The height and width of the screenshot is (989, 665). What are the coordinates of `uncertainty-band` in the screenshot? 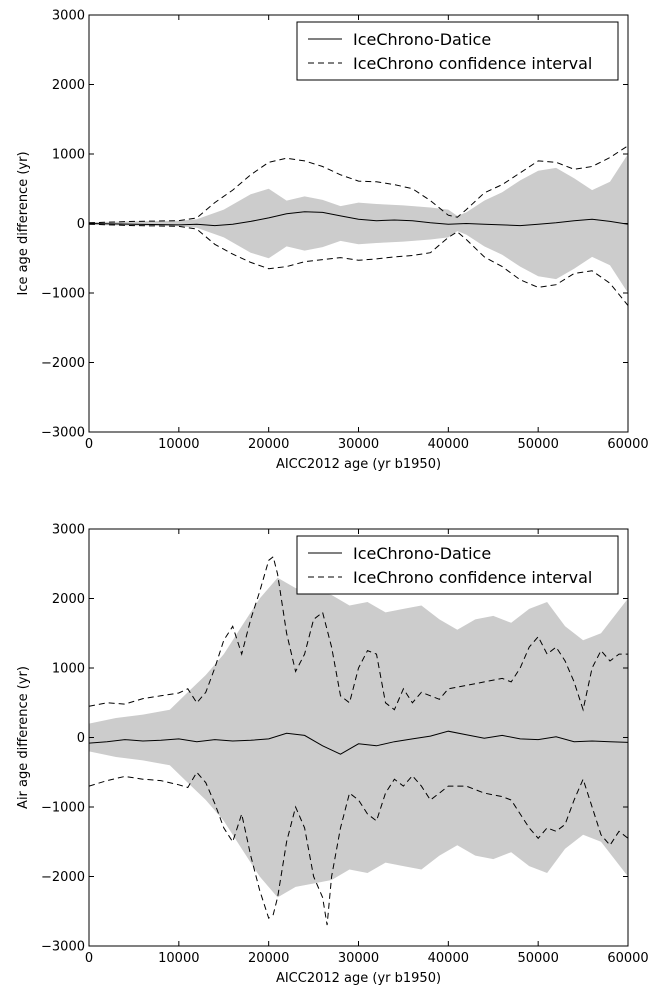 It's located at (358, 223).